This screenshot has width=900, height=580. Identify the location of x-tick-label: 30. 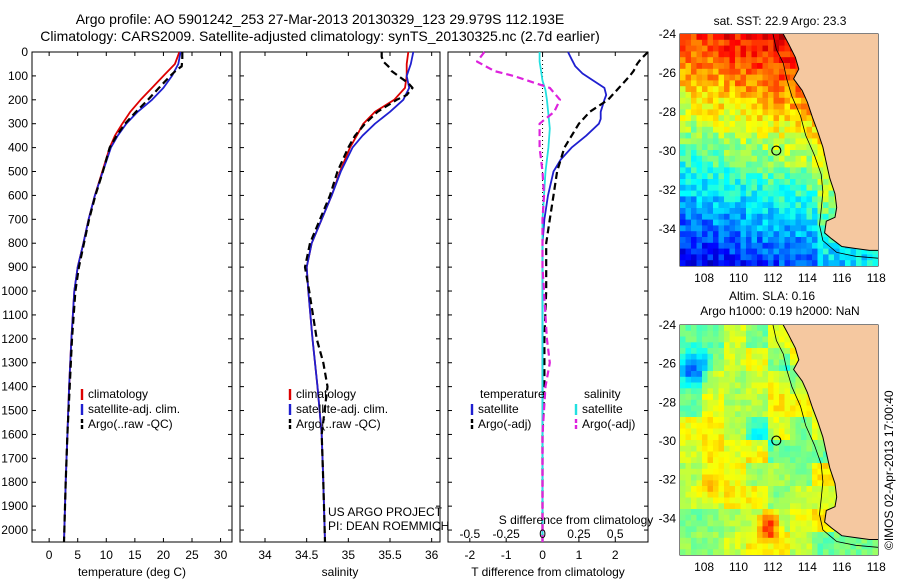
(221, 555).